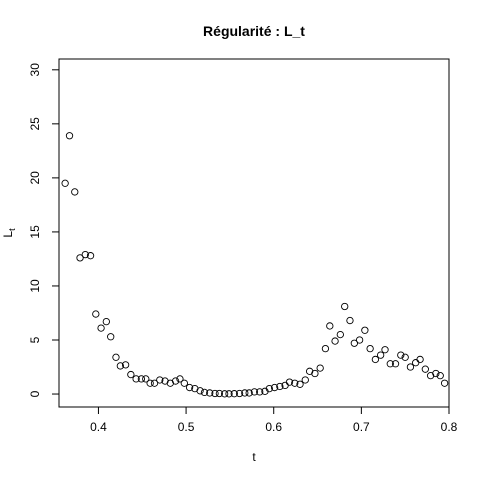  Describe the element at coordinates (254, 31) in the screenshot. I see `chart-title: Régularité : L_t` at that location.